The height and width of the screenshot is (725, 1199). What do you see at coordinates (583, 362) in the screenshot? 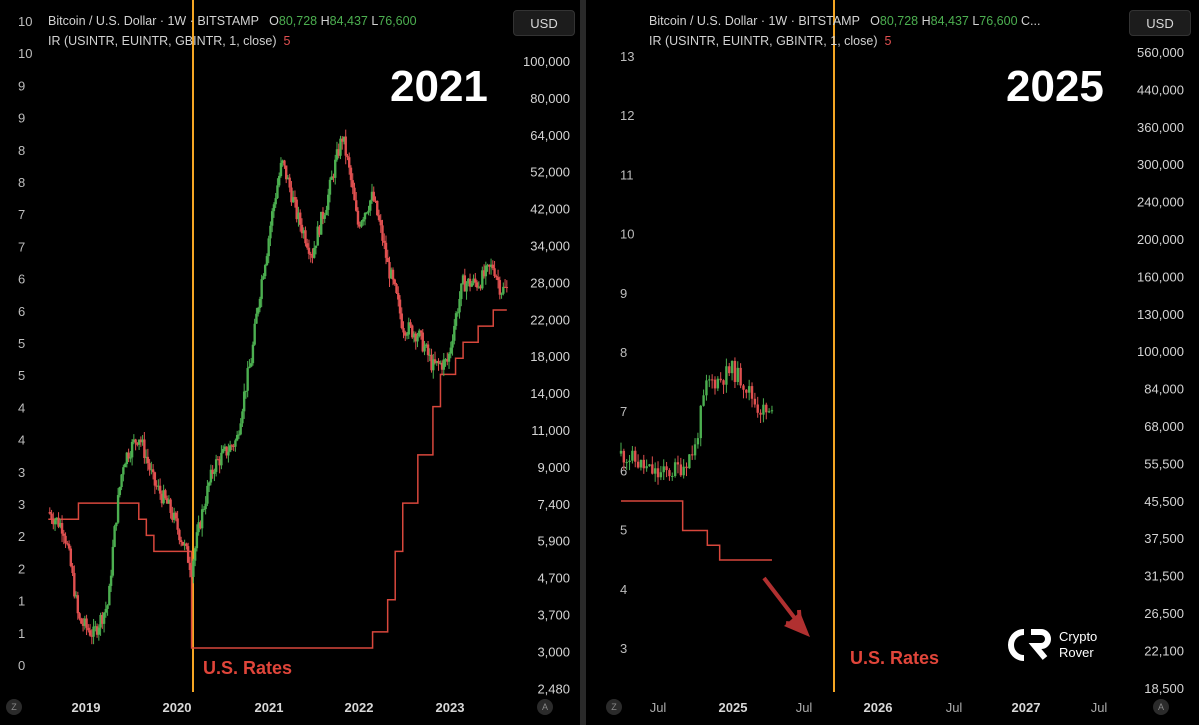
I see `panel-divider` at bounding box center [583, 362].